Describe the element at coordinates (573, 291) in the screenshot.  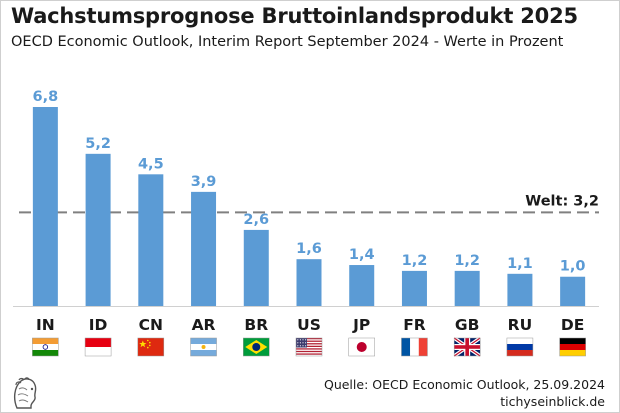
I see `bar-de` at that location.